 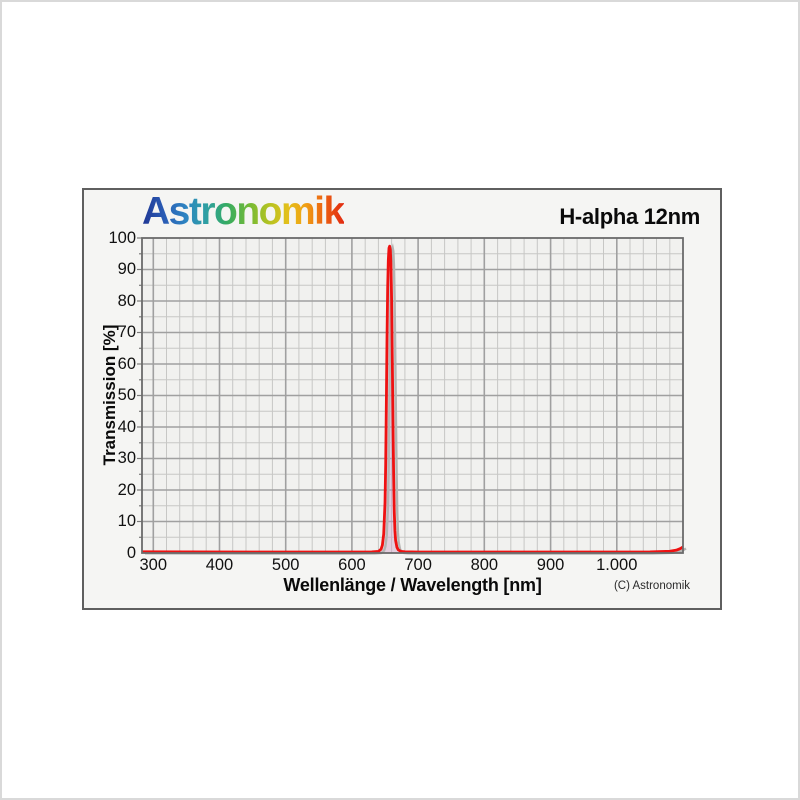 What do you see at coordinates (617, 565) in the screenshot?
I see `x-tick-label: 1.000` at bounding box center [617, 565].